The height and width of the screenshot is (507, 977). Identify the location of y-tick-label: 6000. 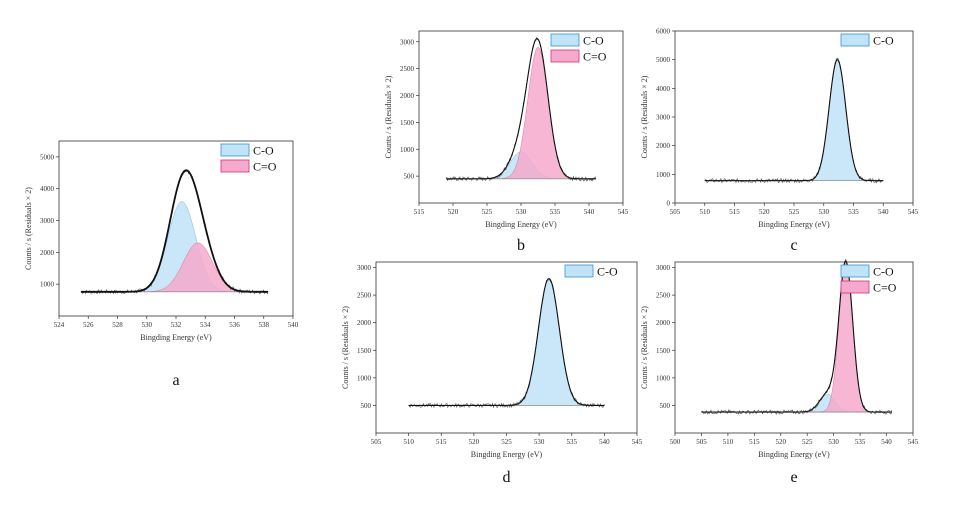
(663, 32).